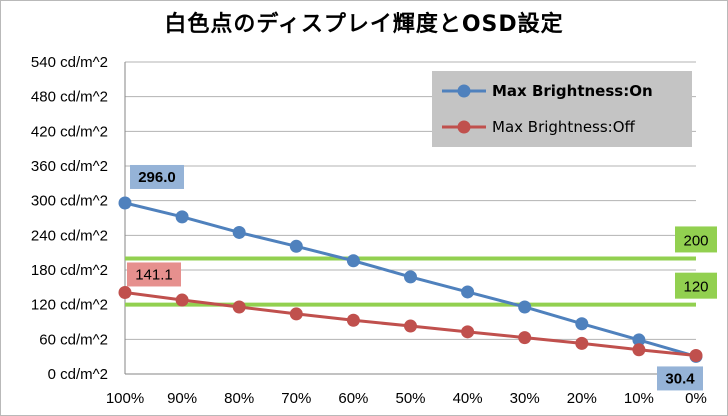 The image size is (728, 416). I want to click on legend-box, so click(562, 109).